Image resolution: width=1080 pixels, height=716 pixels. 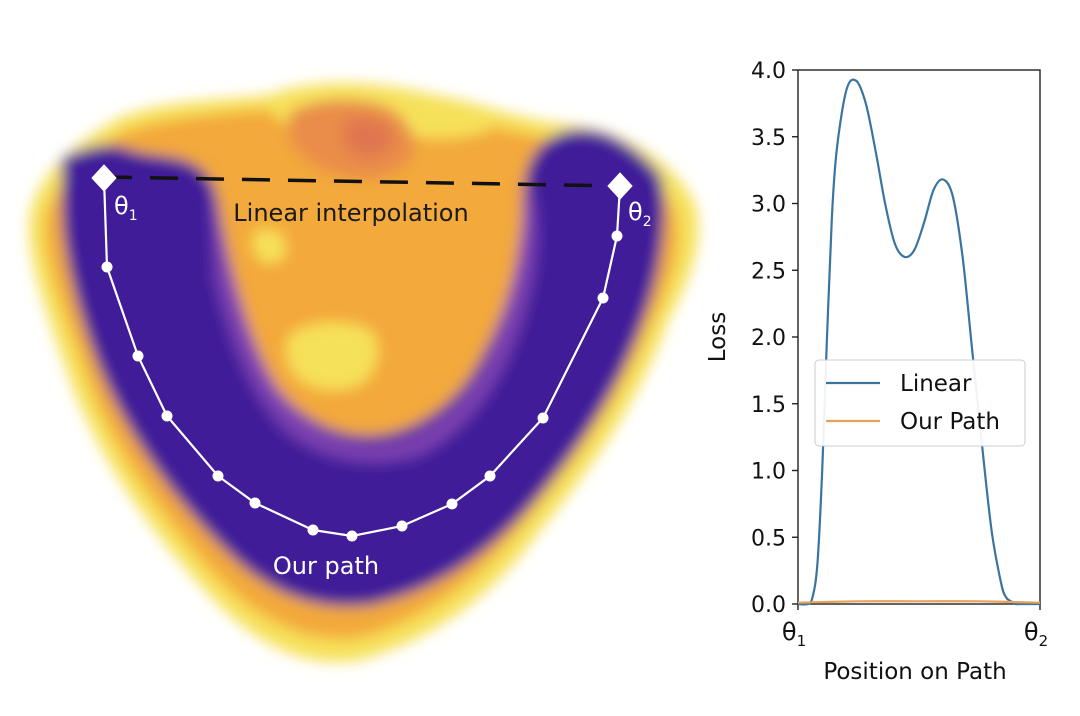 What do you see at coordinates (350, 213) in the screenshot?
I see `linear-interpolation-label: Linear interpolation` at bounding box center [350, 213].